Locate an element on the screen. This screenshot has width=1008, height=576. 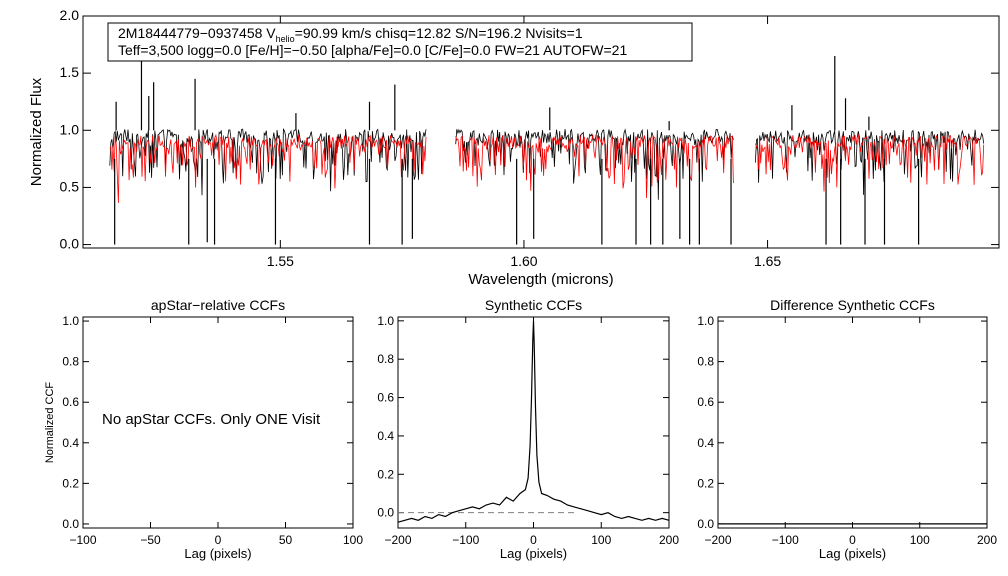
series-synthetic is located at coordinates (547, 168).